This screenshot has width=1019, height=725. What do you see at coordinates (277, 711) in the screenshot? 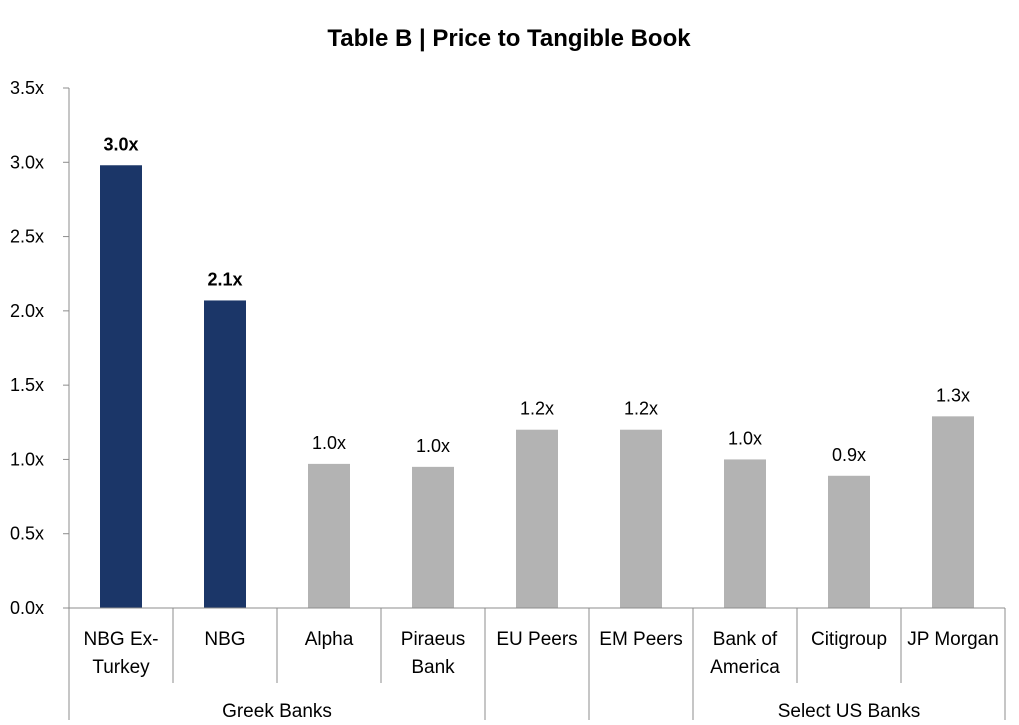
I see `group-label: Greek Banks` at bounding box center [277, 711].